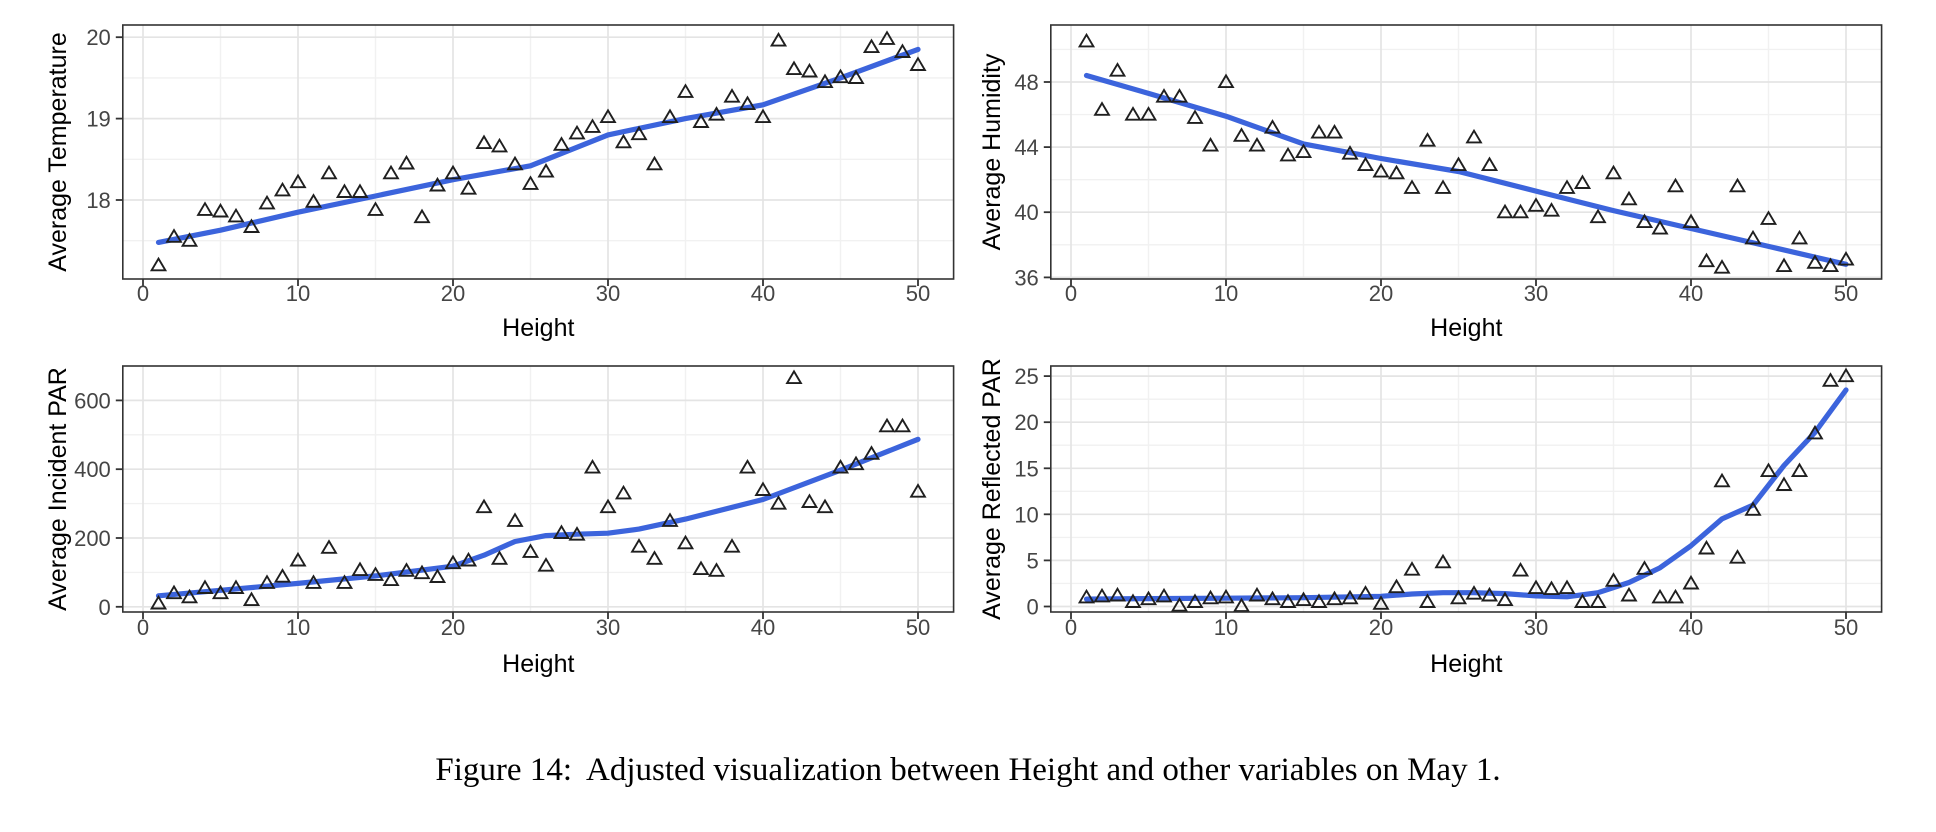 This screenshot has height=832, width=1936. I want to click on x-tick-label: 20, so click(1381, 293).